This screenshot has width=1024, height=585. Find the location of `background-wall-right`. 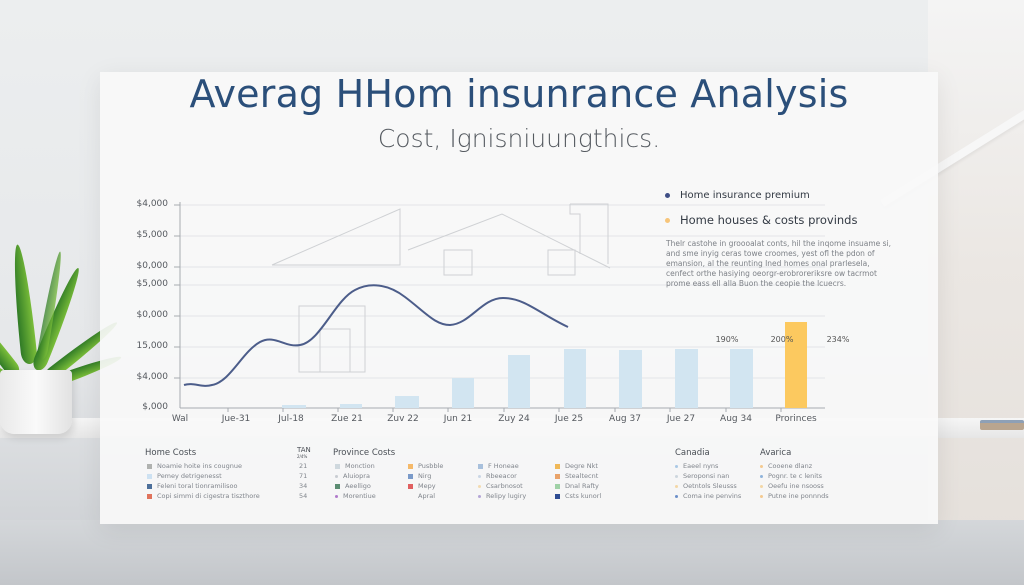

background-wall-right is located at coordinates (976, 292).